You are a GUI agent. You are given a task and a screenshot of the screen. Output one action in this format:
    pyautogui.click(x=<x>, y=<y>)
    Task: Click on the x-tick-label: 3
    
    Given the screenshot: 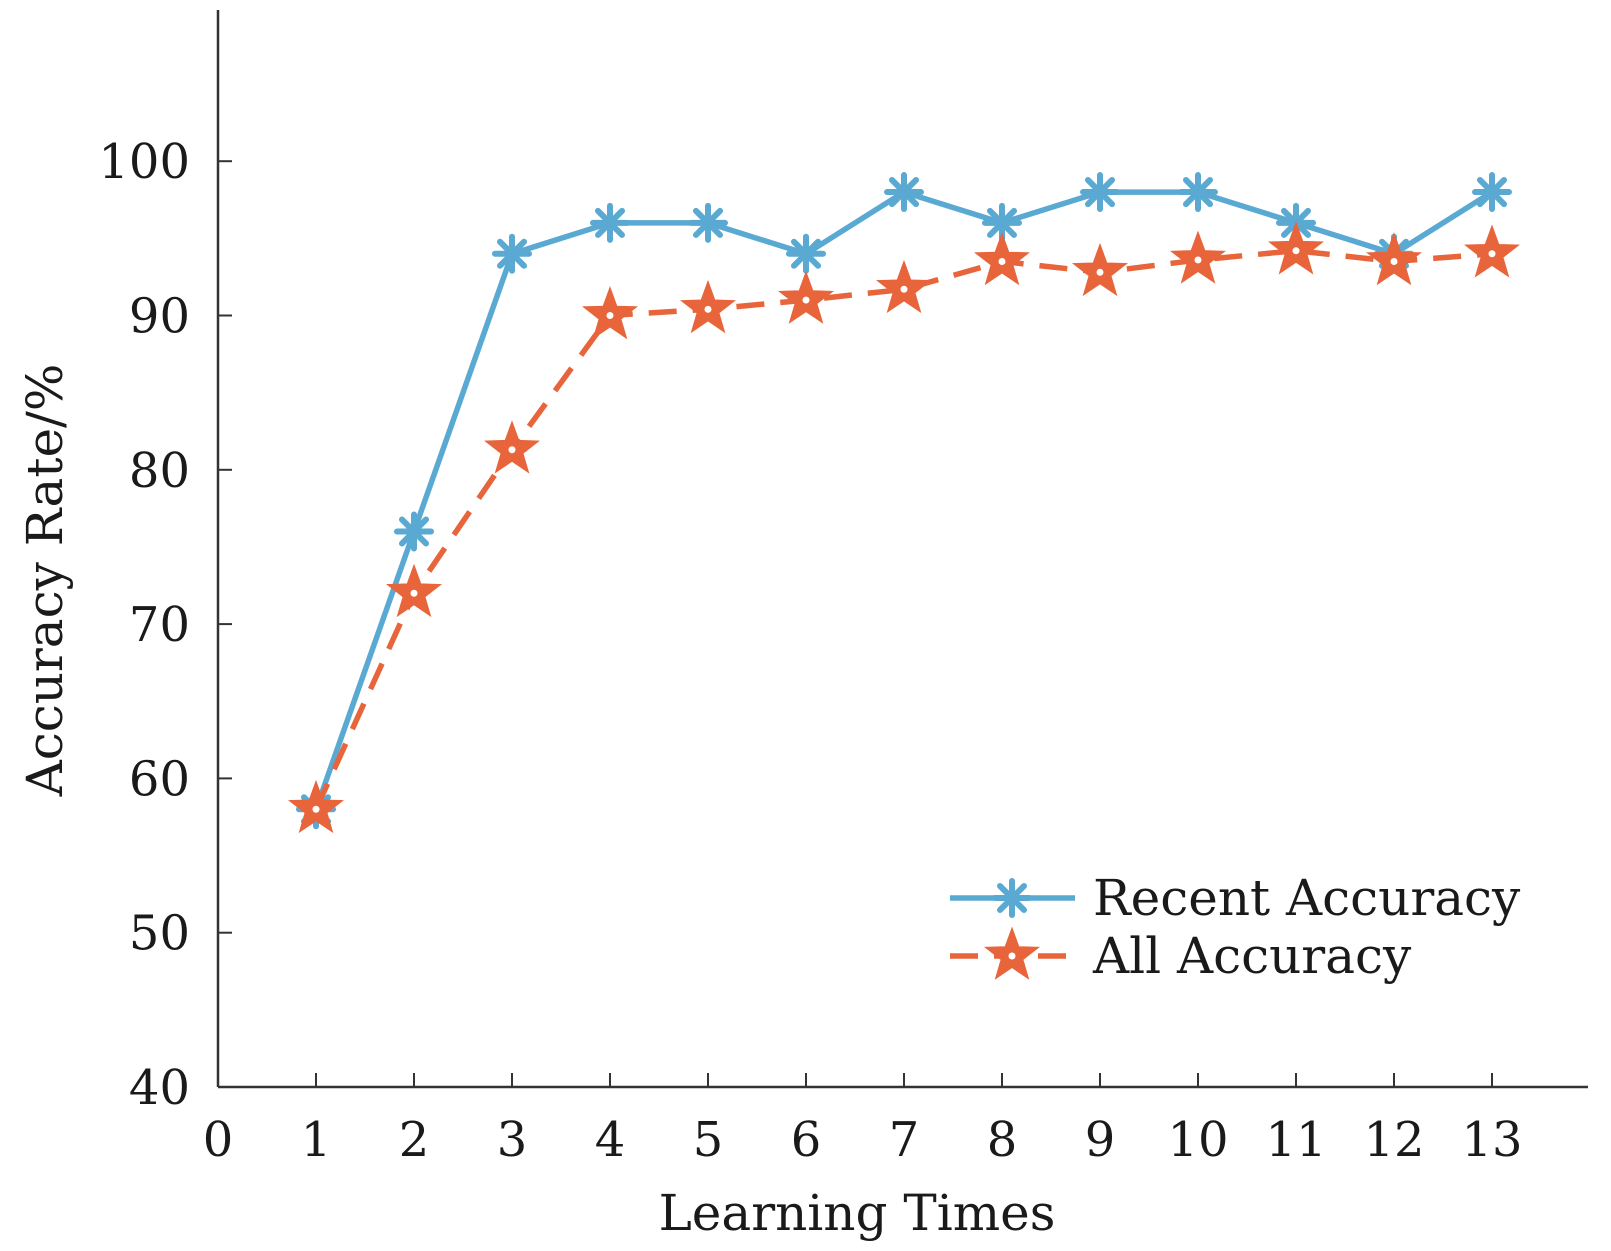 What is the action you would take?
    pyautogui.click(x=512, y=1140)
    